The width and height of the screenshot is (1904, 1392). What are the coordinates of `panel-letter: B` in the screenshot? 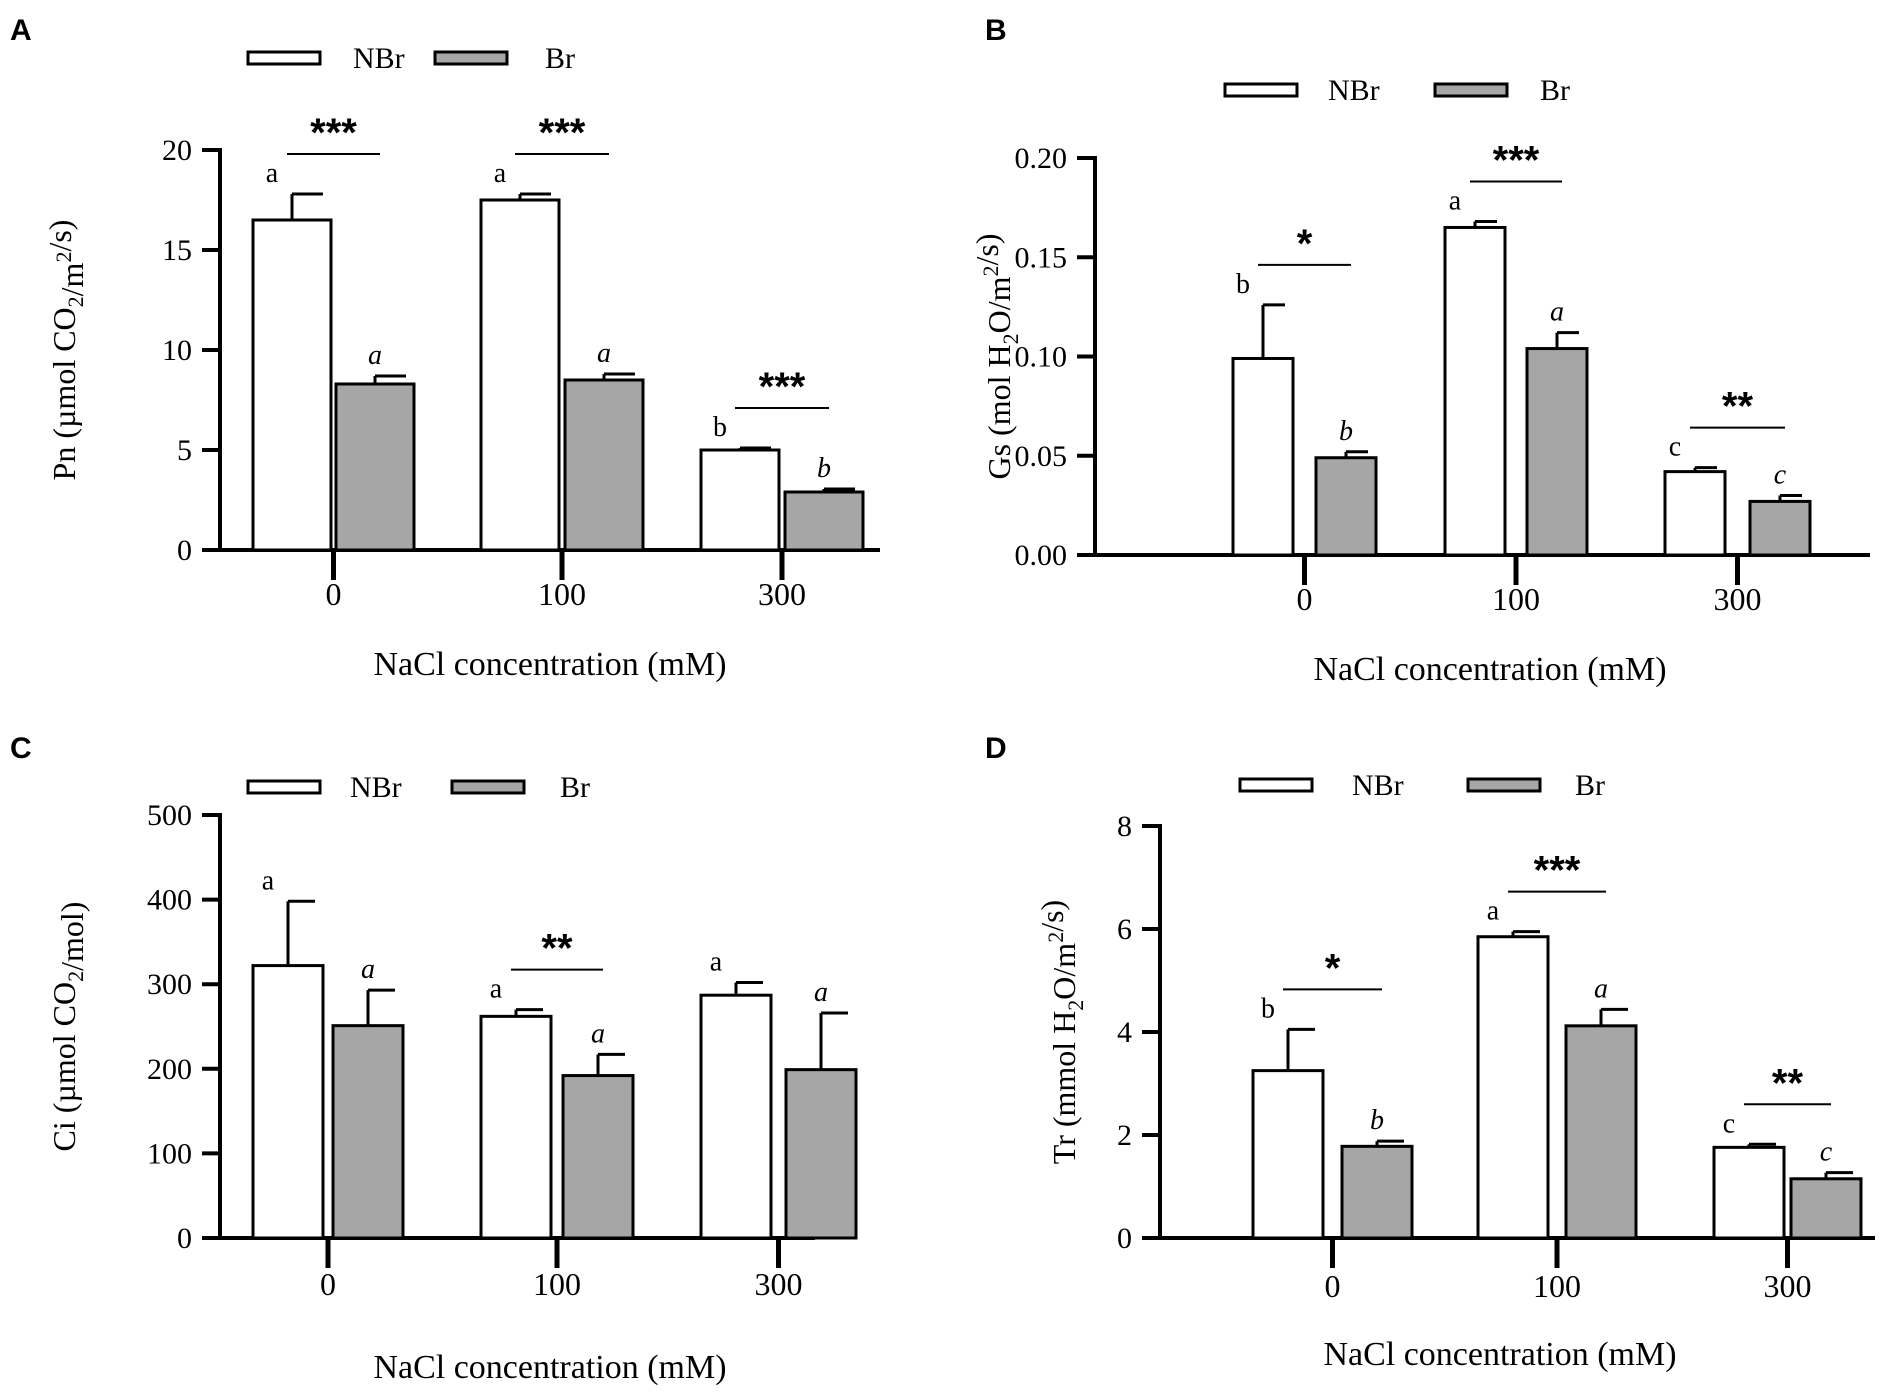 It's located at (996, 30).